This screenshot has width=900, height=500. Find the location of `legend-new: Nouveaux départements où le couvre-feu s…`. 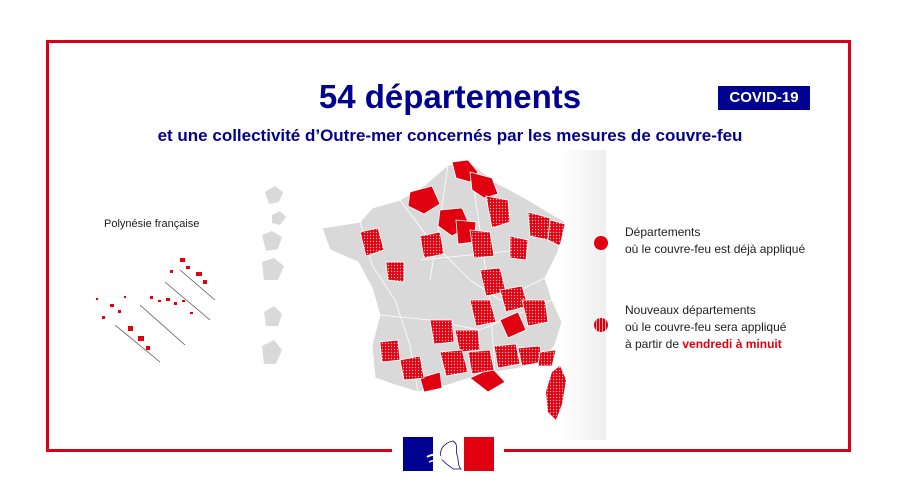

legend-new: Nouveaux départements où le couvre-feu s… is located at coordinates (705, 327).